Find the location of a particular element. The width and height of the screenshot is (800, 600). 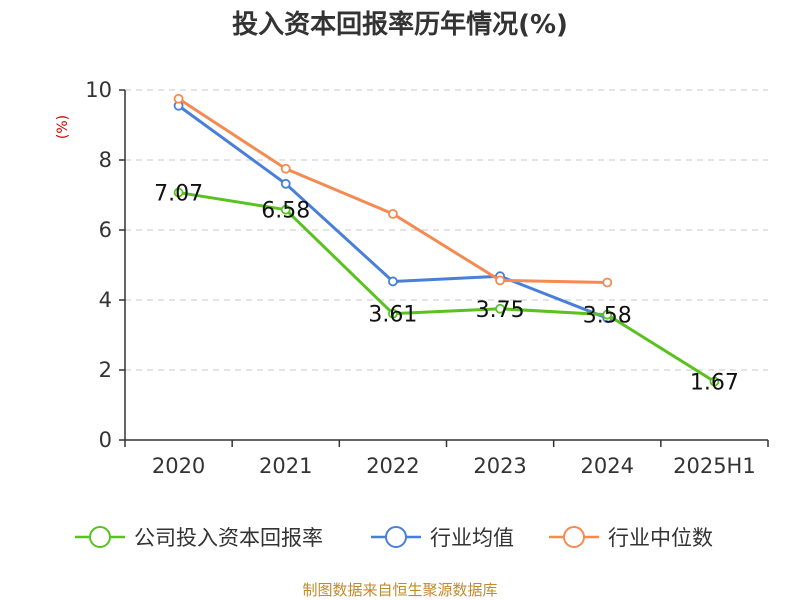

x-tick-label: 2022 is located at coordinates (392, 466).